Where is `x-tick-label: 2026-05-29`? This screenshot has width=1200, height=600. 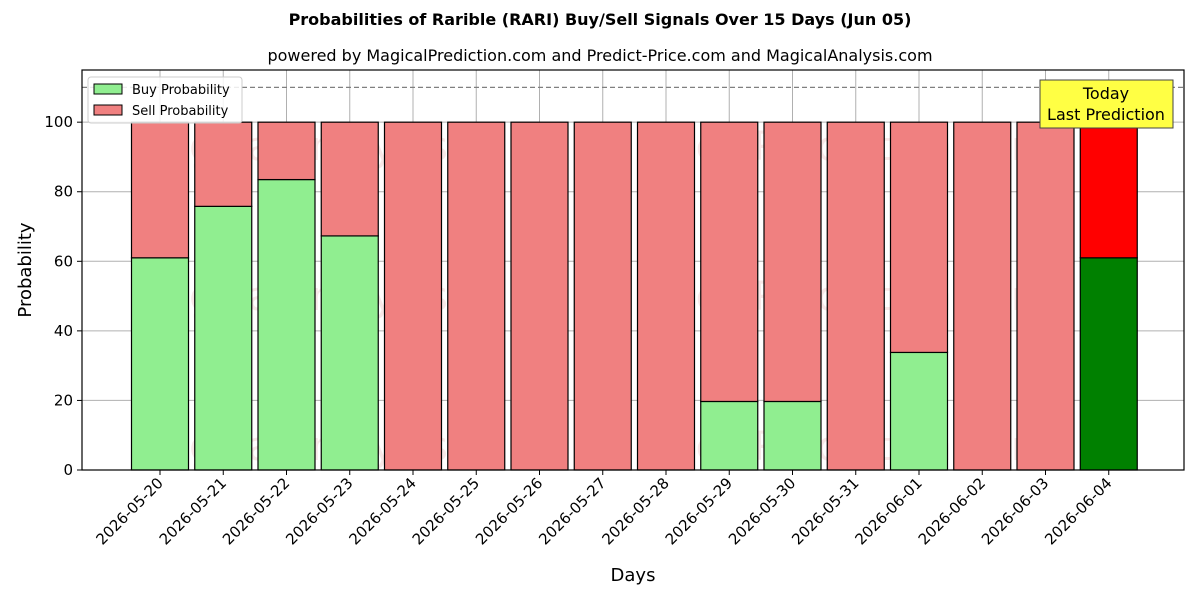 x-tick-label: 2026-05-29 is located at coordinates (699, 511).